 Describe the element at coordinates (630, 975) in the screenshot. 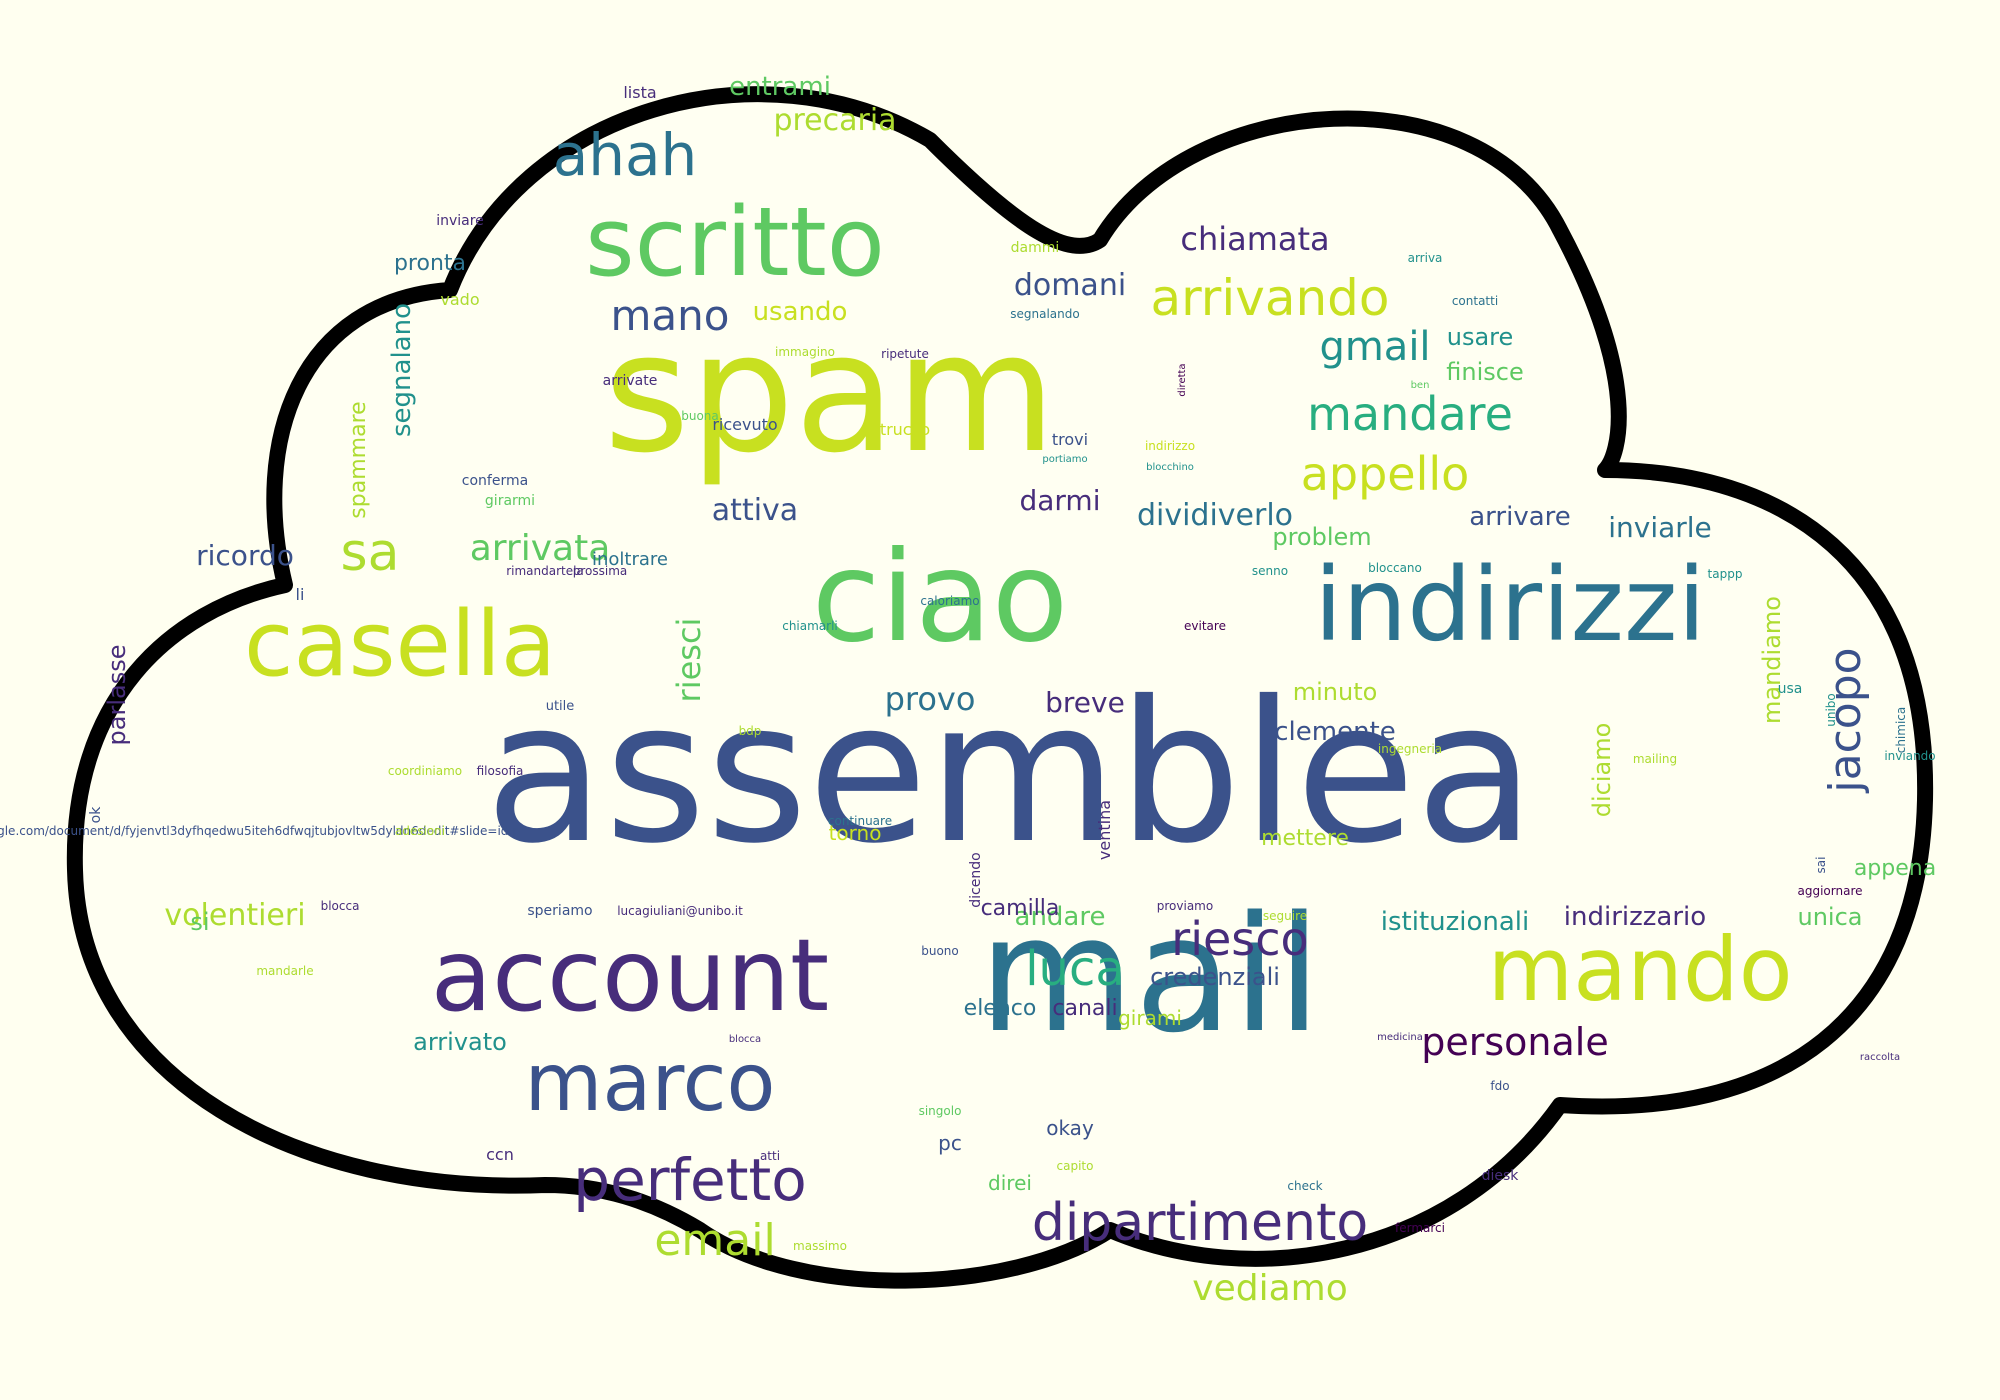

I see `cloud-word: account` at that location.